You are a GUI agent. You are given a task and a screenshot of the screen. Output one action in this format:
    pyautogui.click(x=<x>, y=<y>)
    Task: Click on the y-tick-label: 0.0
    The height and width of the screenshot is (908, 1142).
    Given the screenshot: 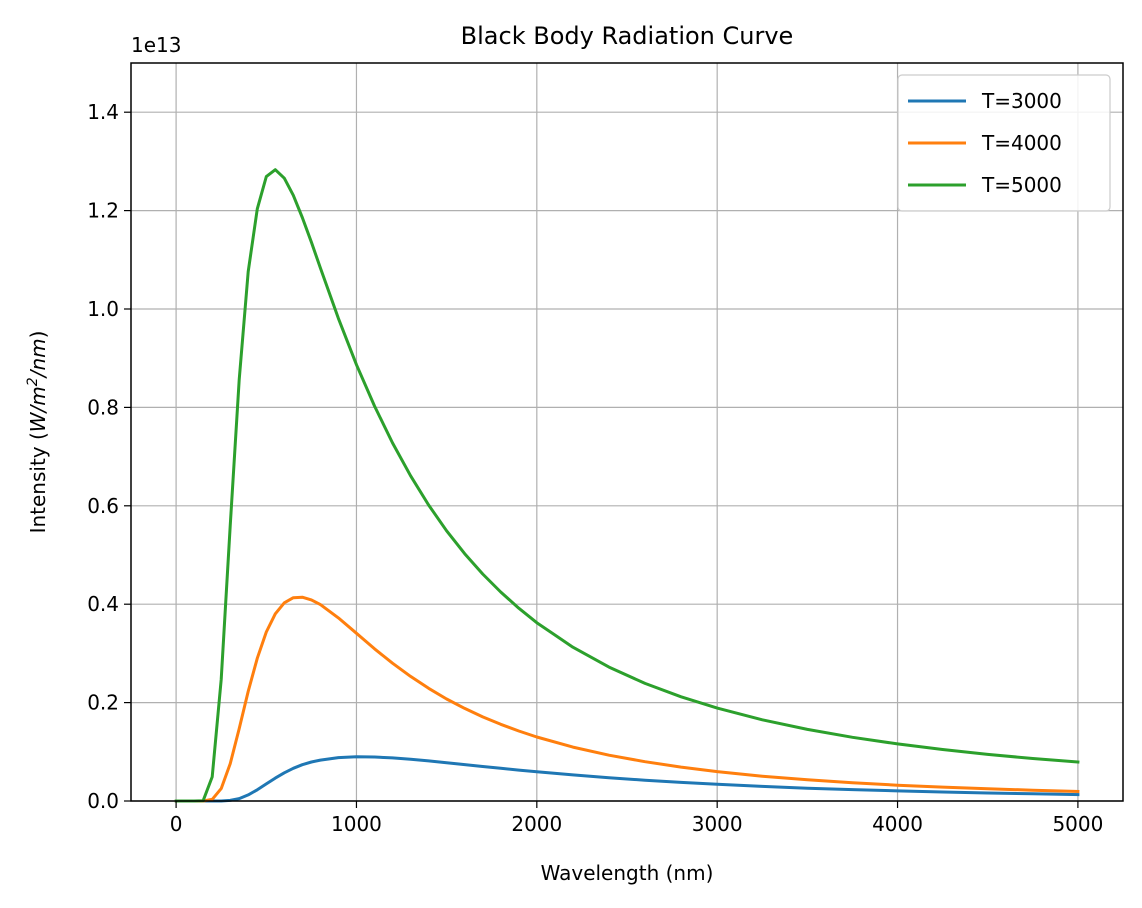 What is the action you would take?
    pyautogui.click(x=103, y=801)
    